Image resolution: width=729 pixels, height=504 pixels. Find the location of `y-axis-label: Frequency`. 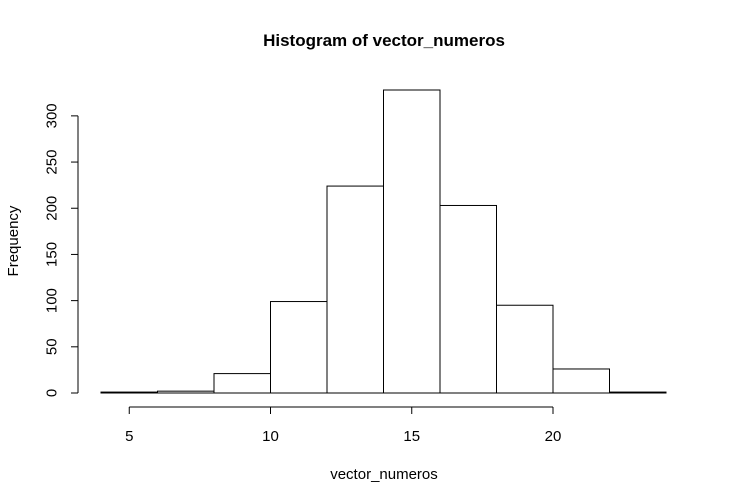

y-axis-label: Frequency is located at coordinates (13, 240).